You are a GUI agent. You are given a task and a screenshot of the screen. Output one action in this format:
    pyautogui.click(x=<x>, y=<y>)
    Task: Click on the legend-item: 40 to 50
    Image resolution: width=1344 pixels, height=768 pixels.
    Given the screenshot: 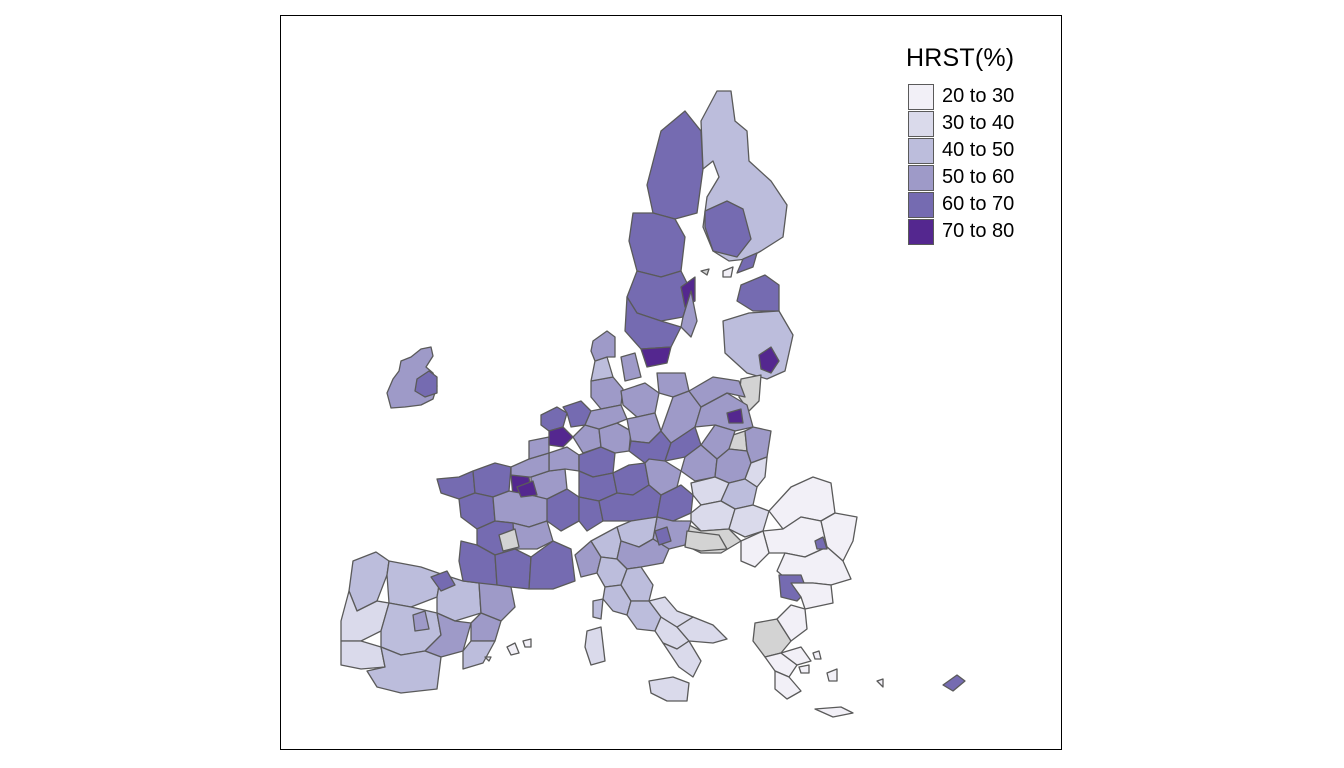 What is the action you would take?
    pyautogui.click(x=981, y=150)
    